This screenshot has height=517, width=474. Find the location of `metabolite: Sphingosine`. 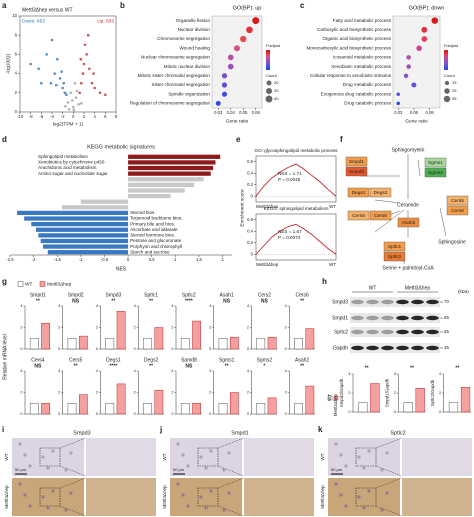

metabolite: Sphingosine is located at coordinates (452, 242).